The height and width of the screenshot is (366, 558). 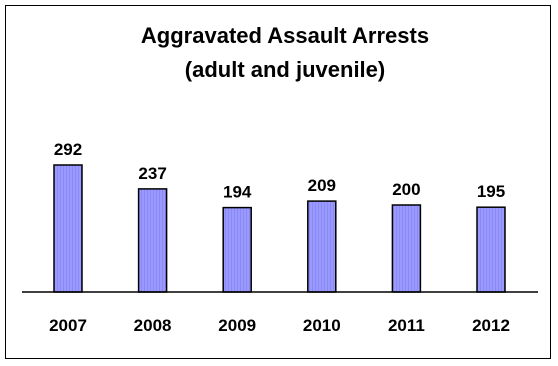 What do you see at coordinates (68, 149) in the screenshot?
I see `data-label-2007: 292` at bounding box center [68, 149].